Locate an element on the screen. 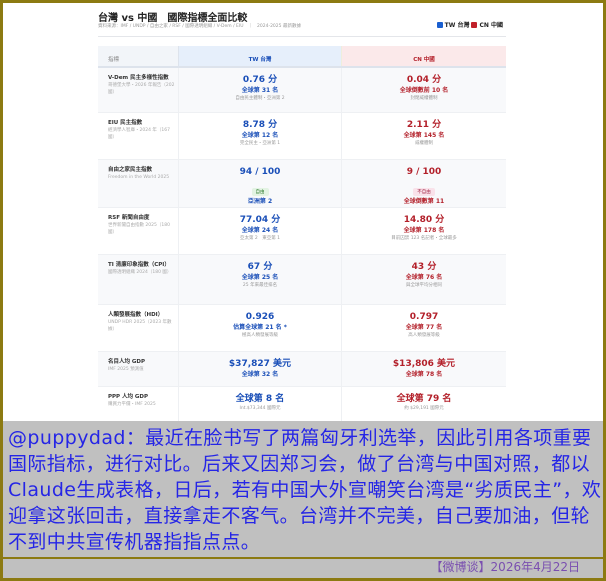 This screenshot has height=581, width=606. indicator-cell: 名目人均 GDP IMF 2025 預測值 is located at coordinates (138, 369).